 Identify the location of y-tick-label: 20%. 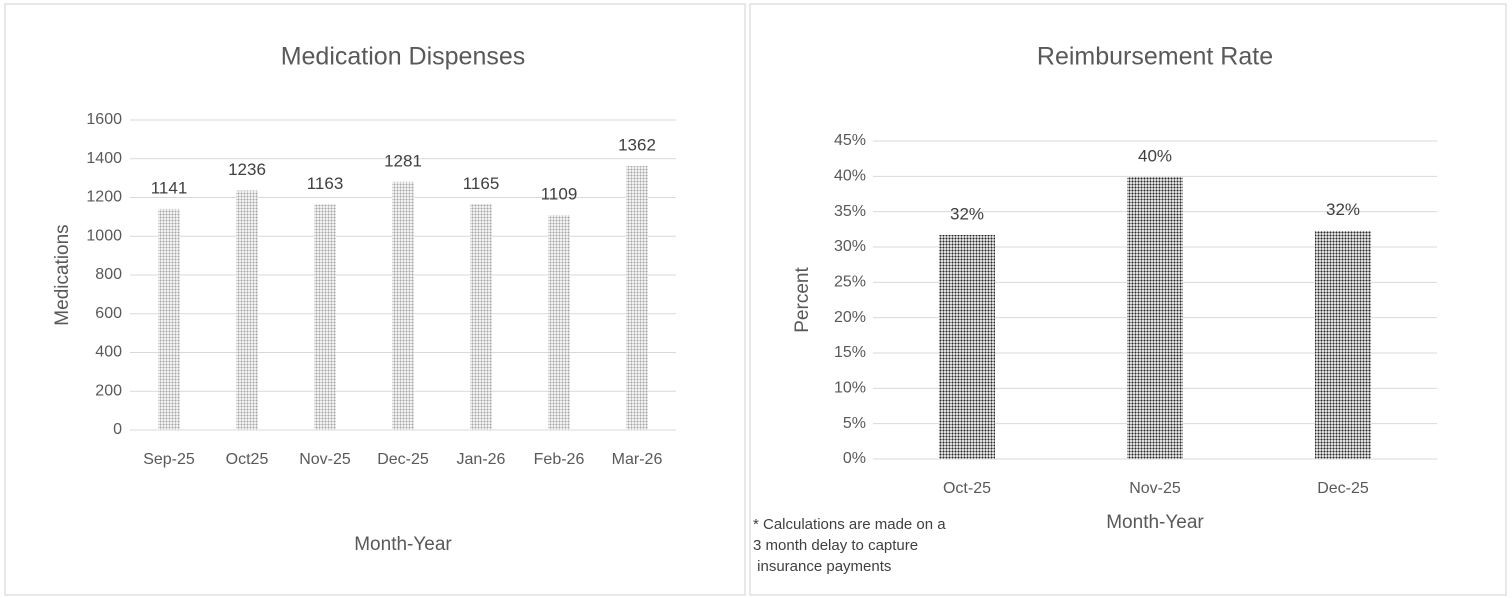
(850, 317).